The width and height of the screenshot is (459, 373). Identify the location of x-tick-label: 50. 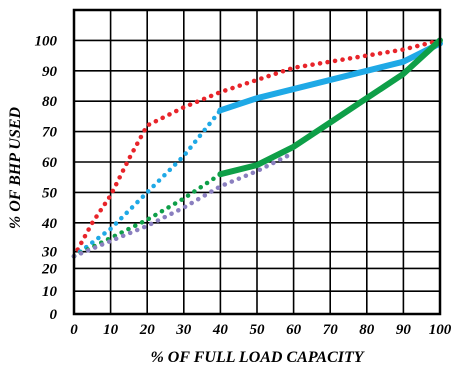
(258, 330).